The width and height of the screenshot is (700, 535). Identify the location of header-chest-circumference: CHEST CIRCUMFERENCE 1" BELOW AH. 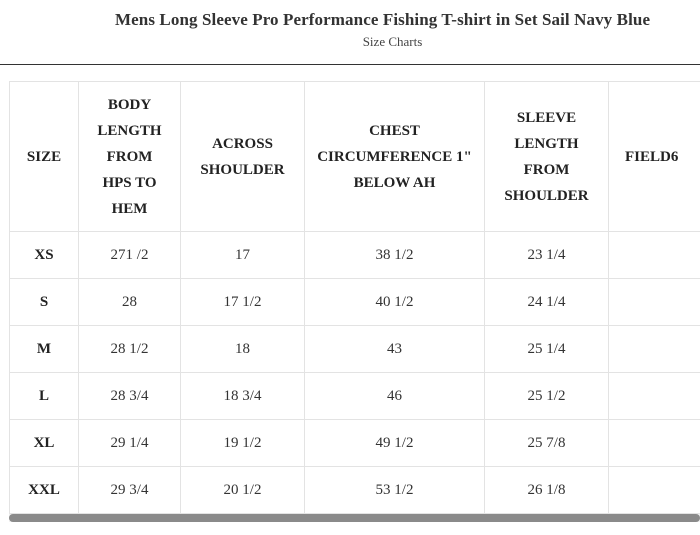
(394, 156).